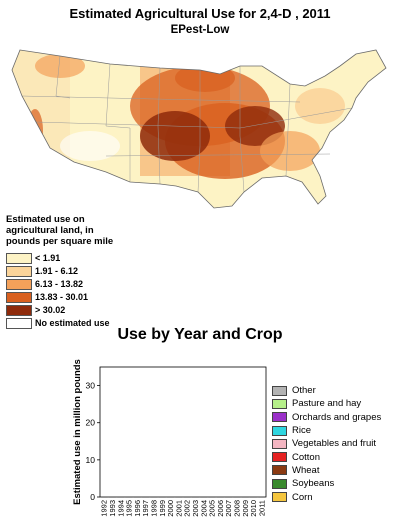 The height and width of the screenshot is (520, 400). I want to click on map-legend-title-line: Estimated use on, so click(45, 219).